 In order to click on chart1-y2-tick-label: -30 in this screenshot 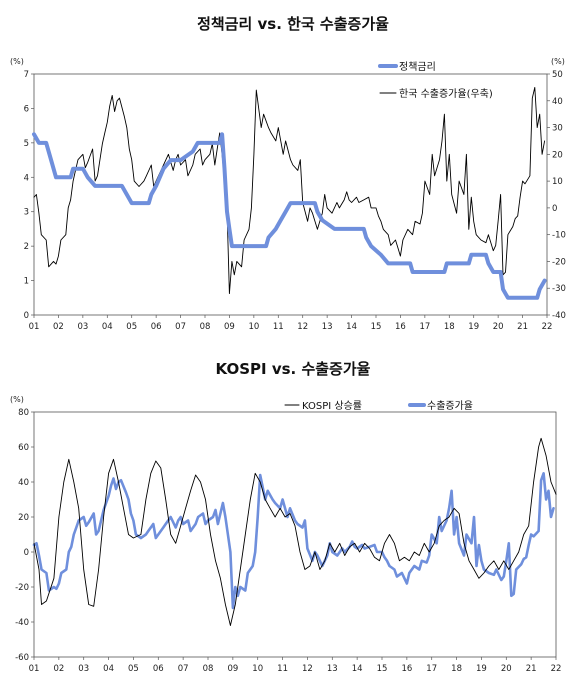, I will do `click(559, 289)`.